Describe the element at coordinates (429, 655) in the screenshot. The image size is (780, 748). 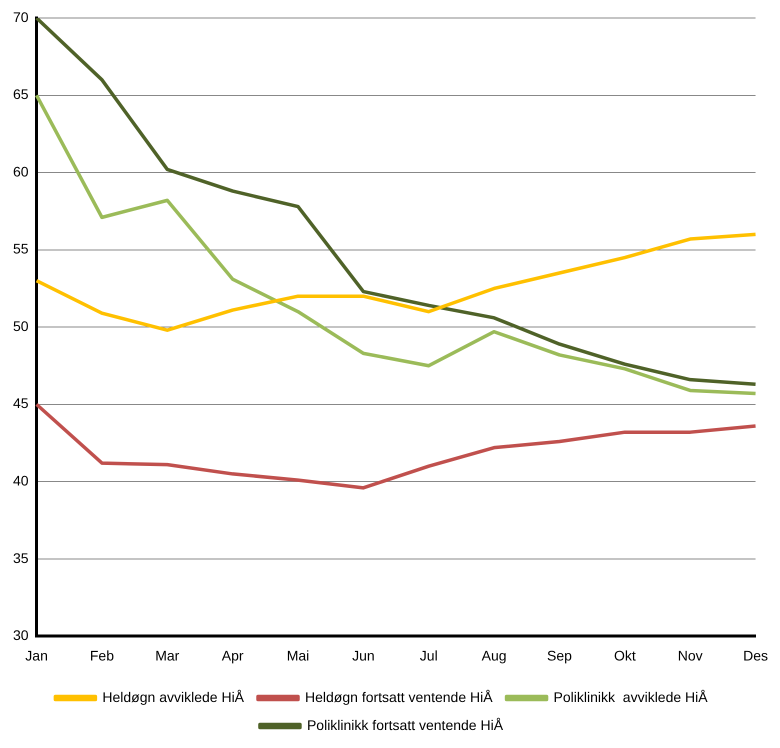
I see `x-tick-label: Jul` at that location.